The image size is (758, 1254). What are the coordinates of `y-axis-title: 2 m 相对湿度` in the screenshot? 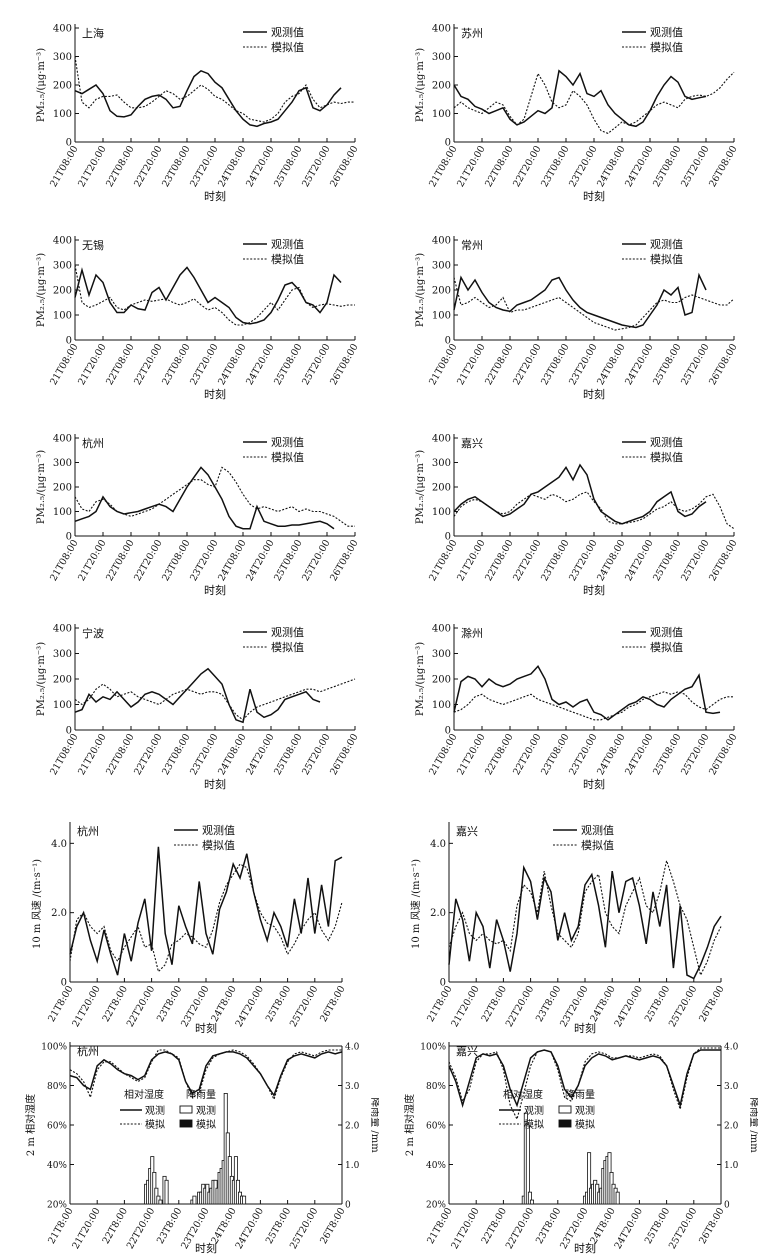 It's located at (30, 1125).